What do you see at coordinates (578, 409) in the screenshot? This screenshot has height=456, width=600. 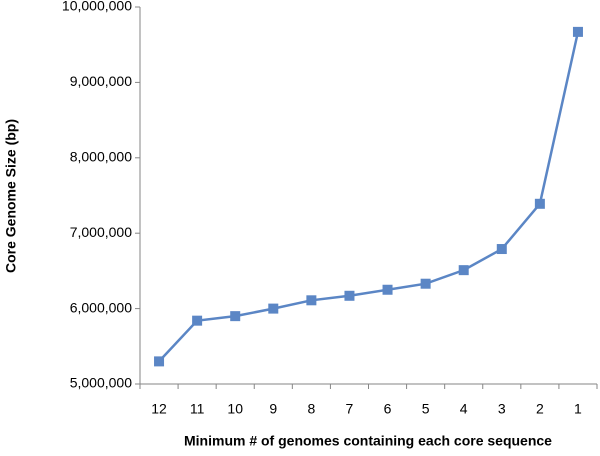 I see `x-tick-label: 1` at bounding box center [578, 409].